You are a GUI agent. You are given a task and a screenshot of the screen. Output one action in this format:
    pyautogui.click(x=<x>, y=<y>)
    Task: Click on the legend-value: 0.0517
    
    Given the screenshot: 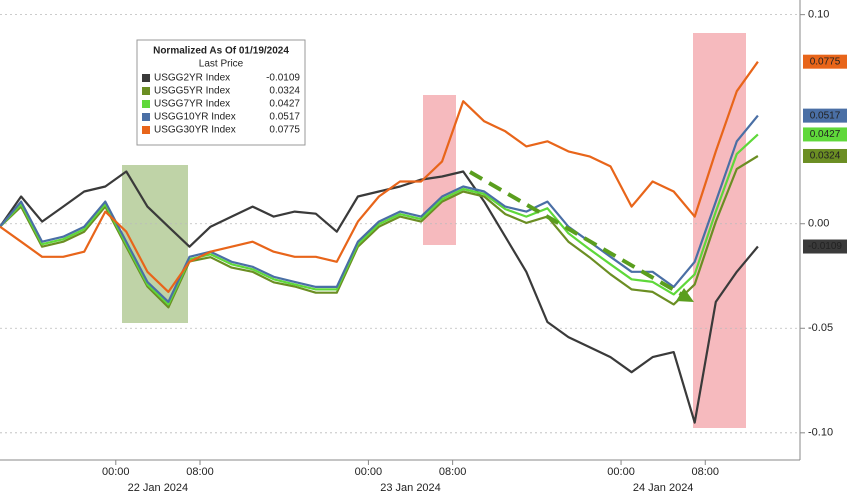 What is the action you would take?
    pyautogui.click(x=284, y=117)
    